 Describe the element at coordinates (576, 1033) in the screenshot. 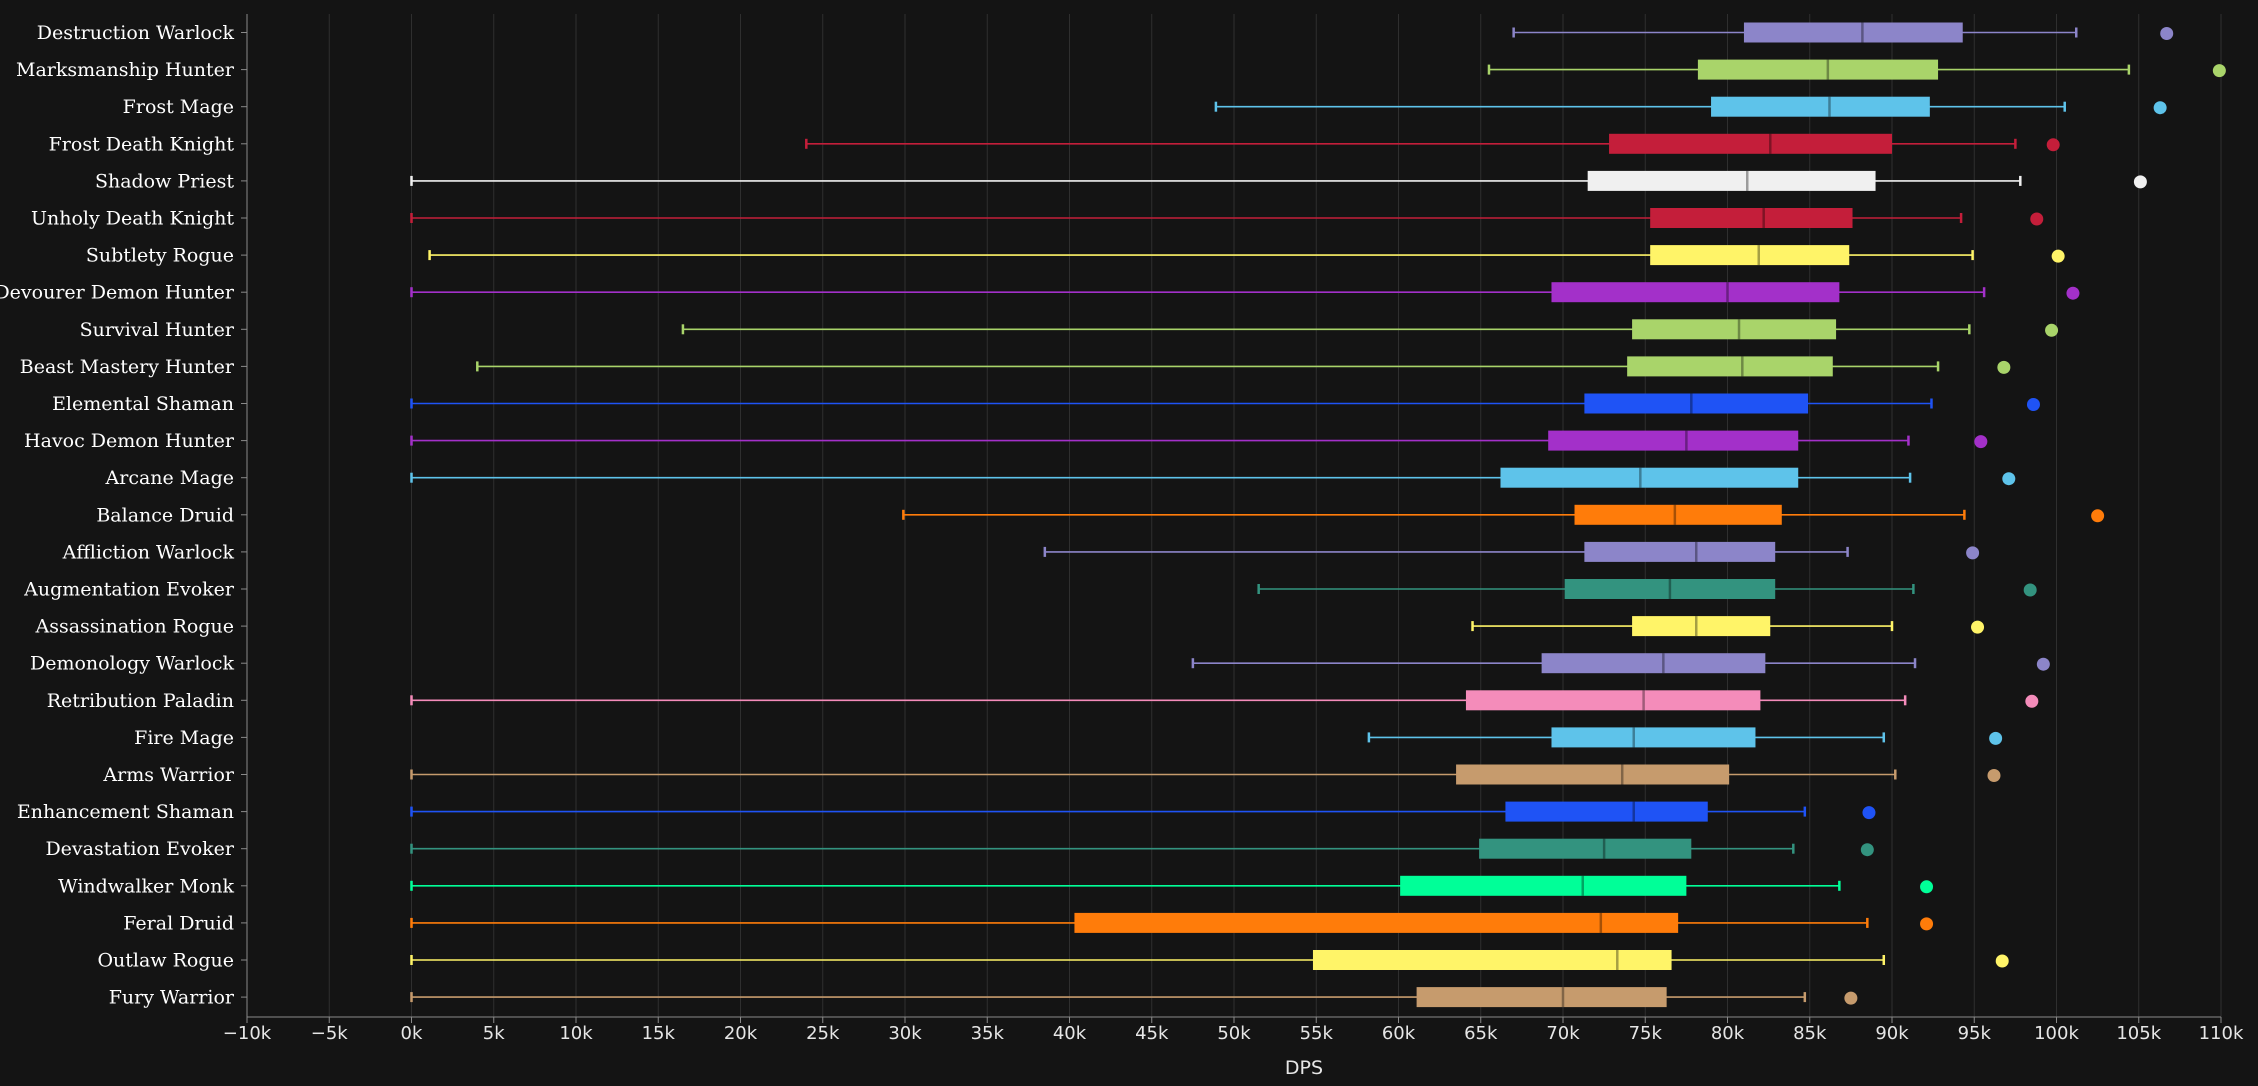

I see `x-tick-label: 10k` at that location.